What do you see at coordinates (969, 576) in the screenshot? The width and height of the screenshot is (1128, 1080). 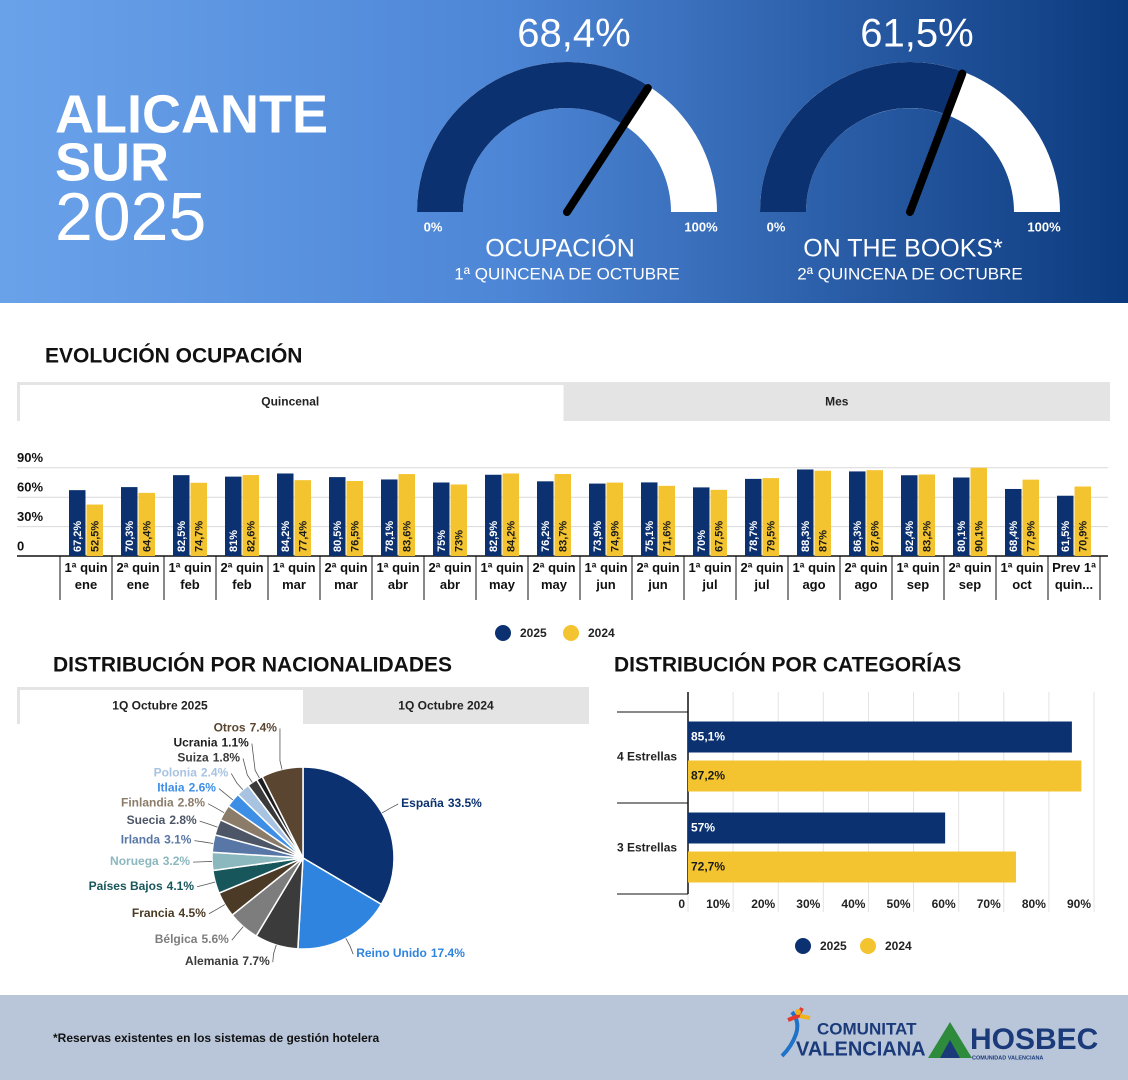 I see `x-tick-box: 2ª quin sep` at bounding box center [969, 576].